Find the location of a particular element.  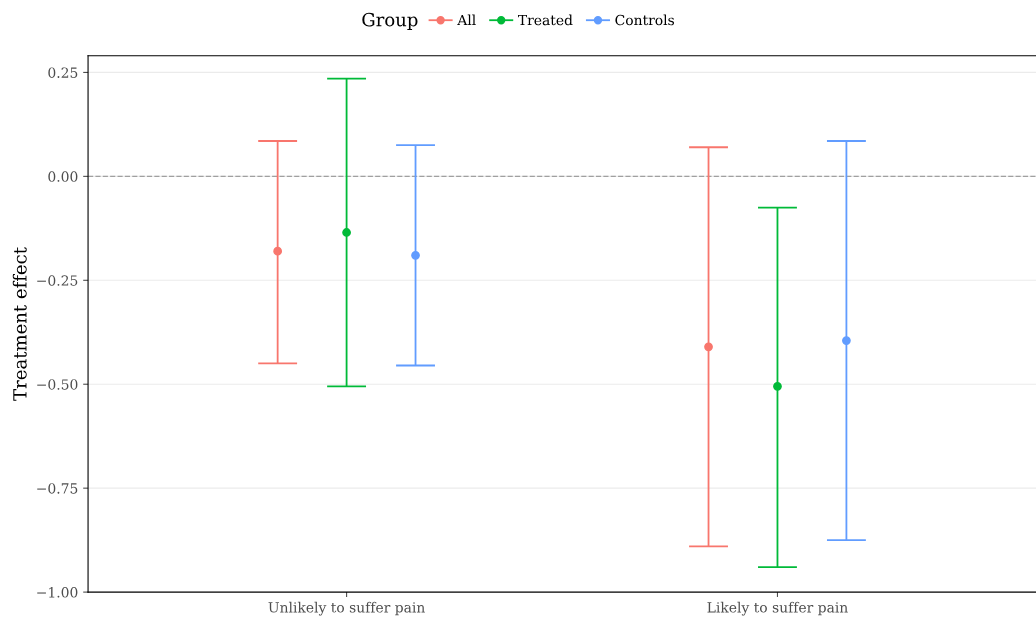

x-tick-label: Likely to suffer pain is located at coordinates (777, 608).